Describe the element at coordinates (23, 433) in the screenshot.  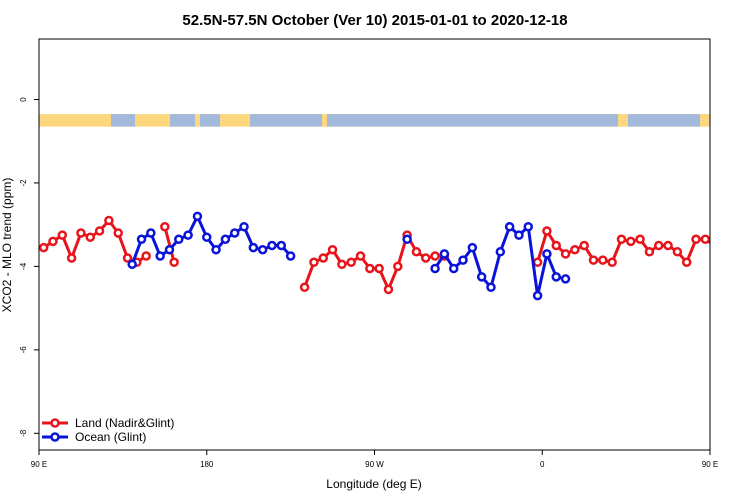
I see `y-tick-label: -8` at that location.